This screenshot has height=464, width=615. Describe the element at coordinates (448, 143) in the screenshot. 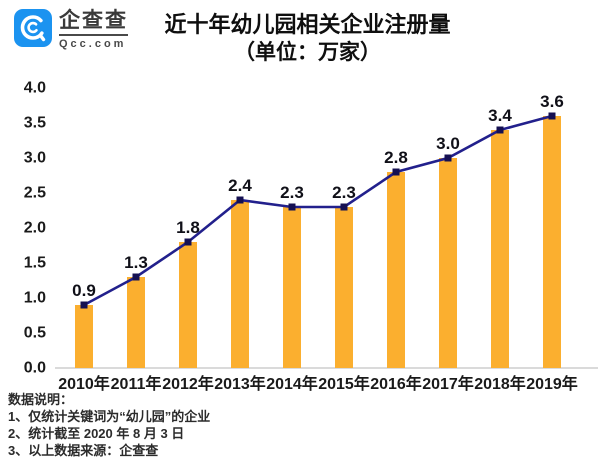

I see `value-label: 3.0` at that location.